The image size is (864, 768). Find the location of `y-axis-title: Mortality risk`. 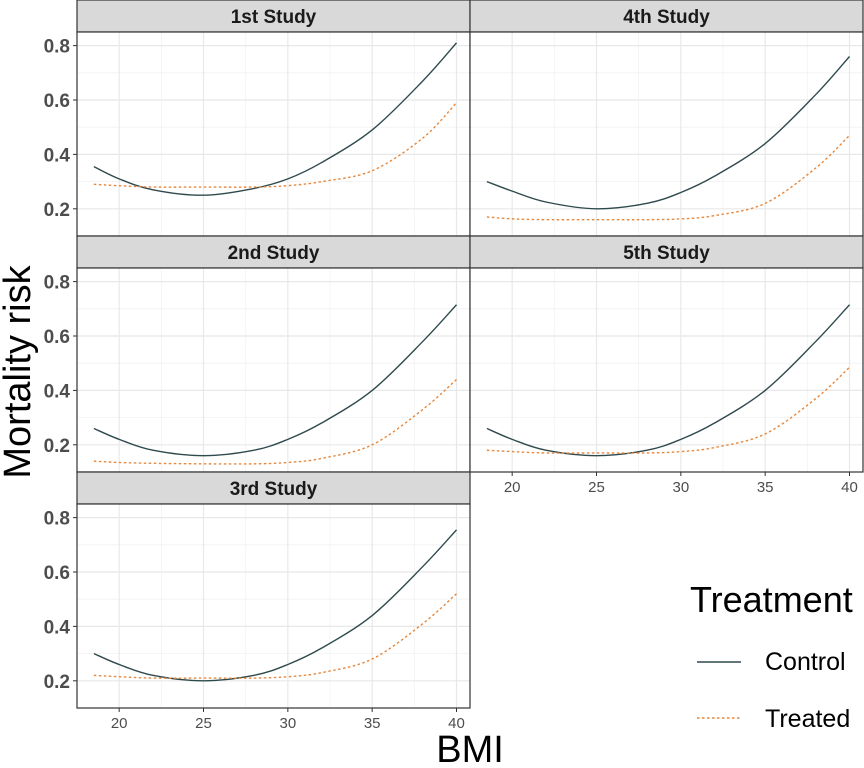

y-axis-title: Mortality risk is located at coordinates (19, 371).